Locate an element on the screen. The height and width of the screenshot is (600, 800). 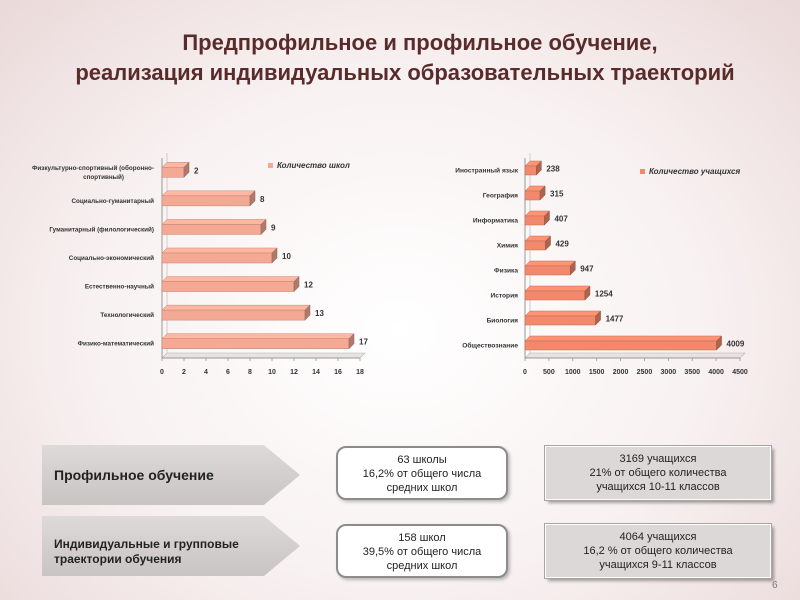
category-label: Гуманитарный (филологический) is located at coordinates (101, 229).